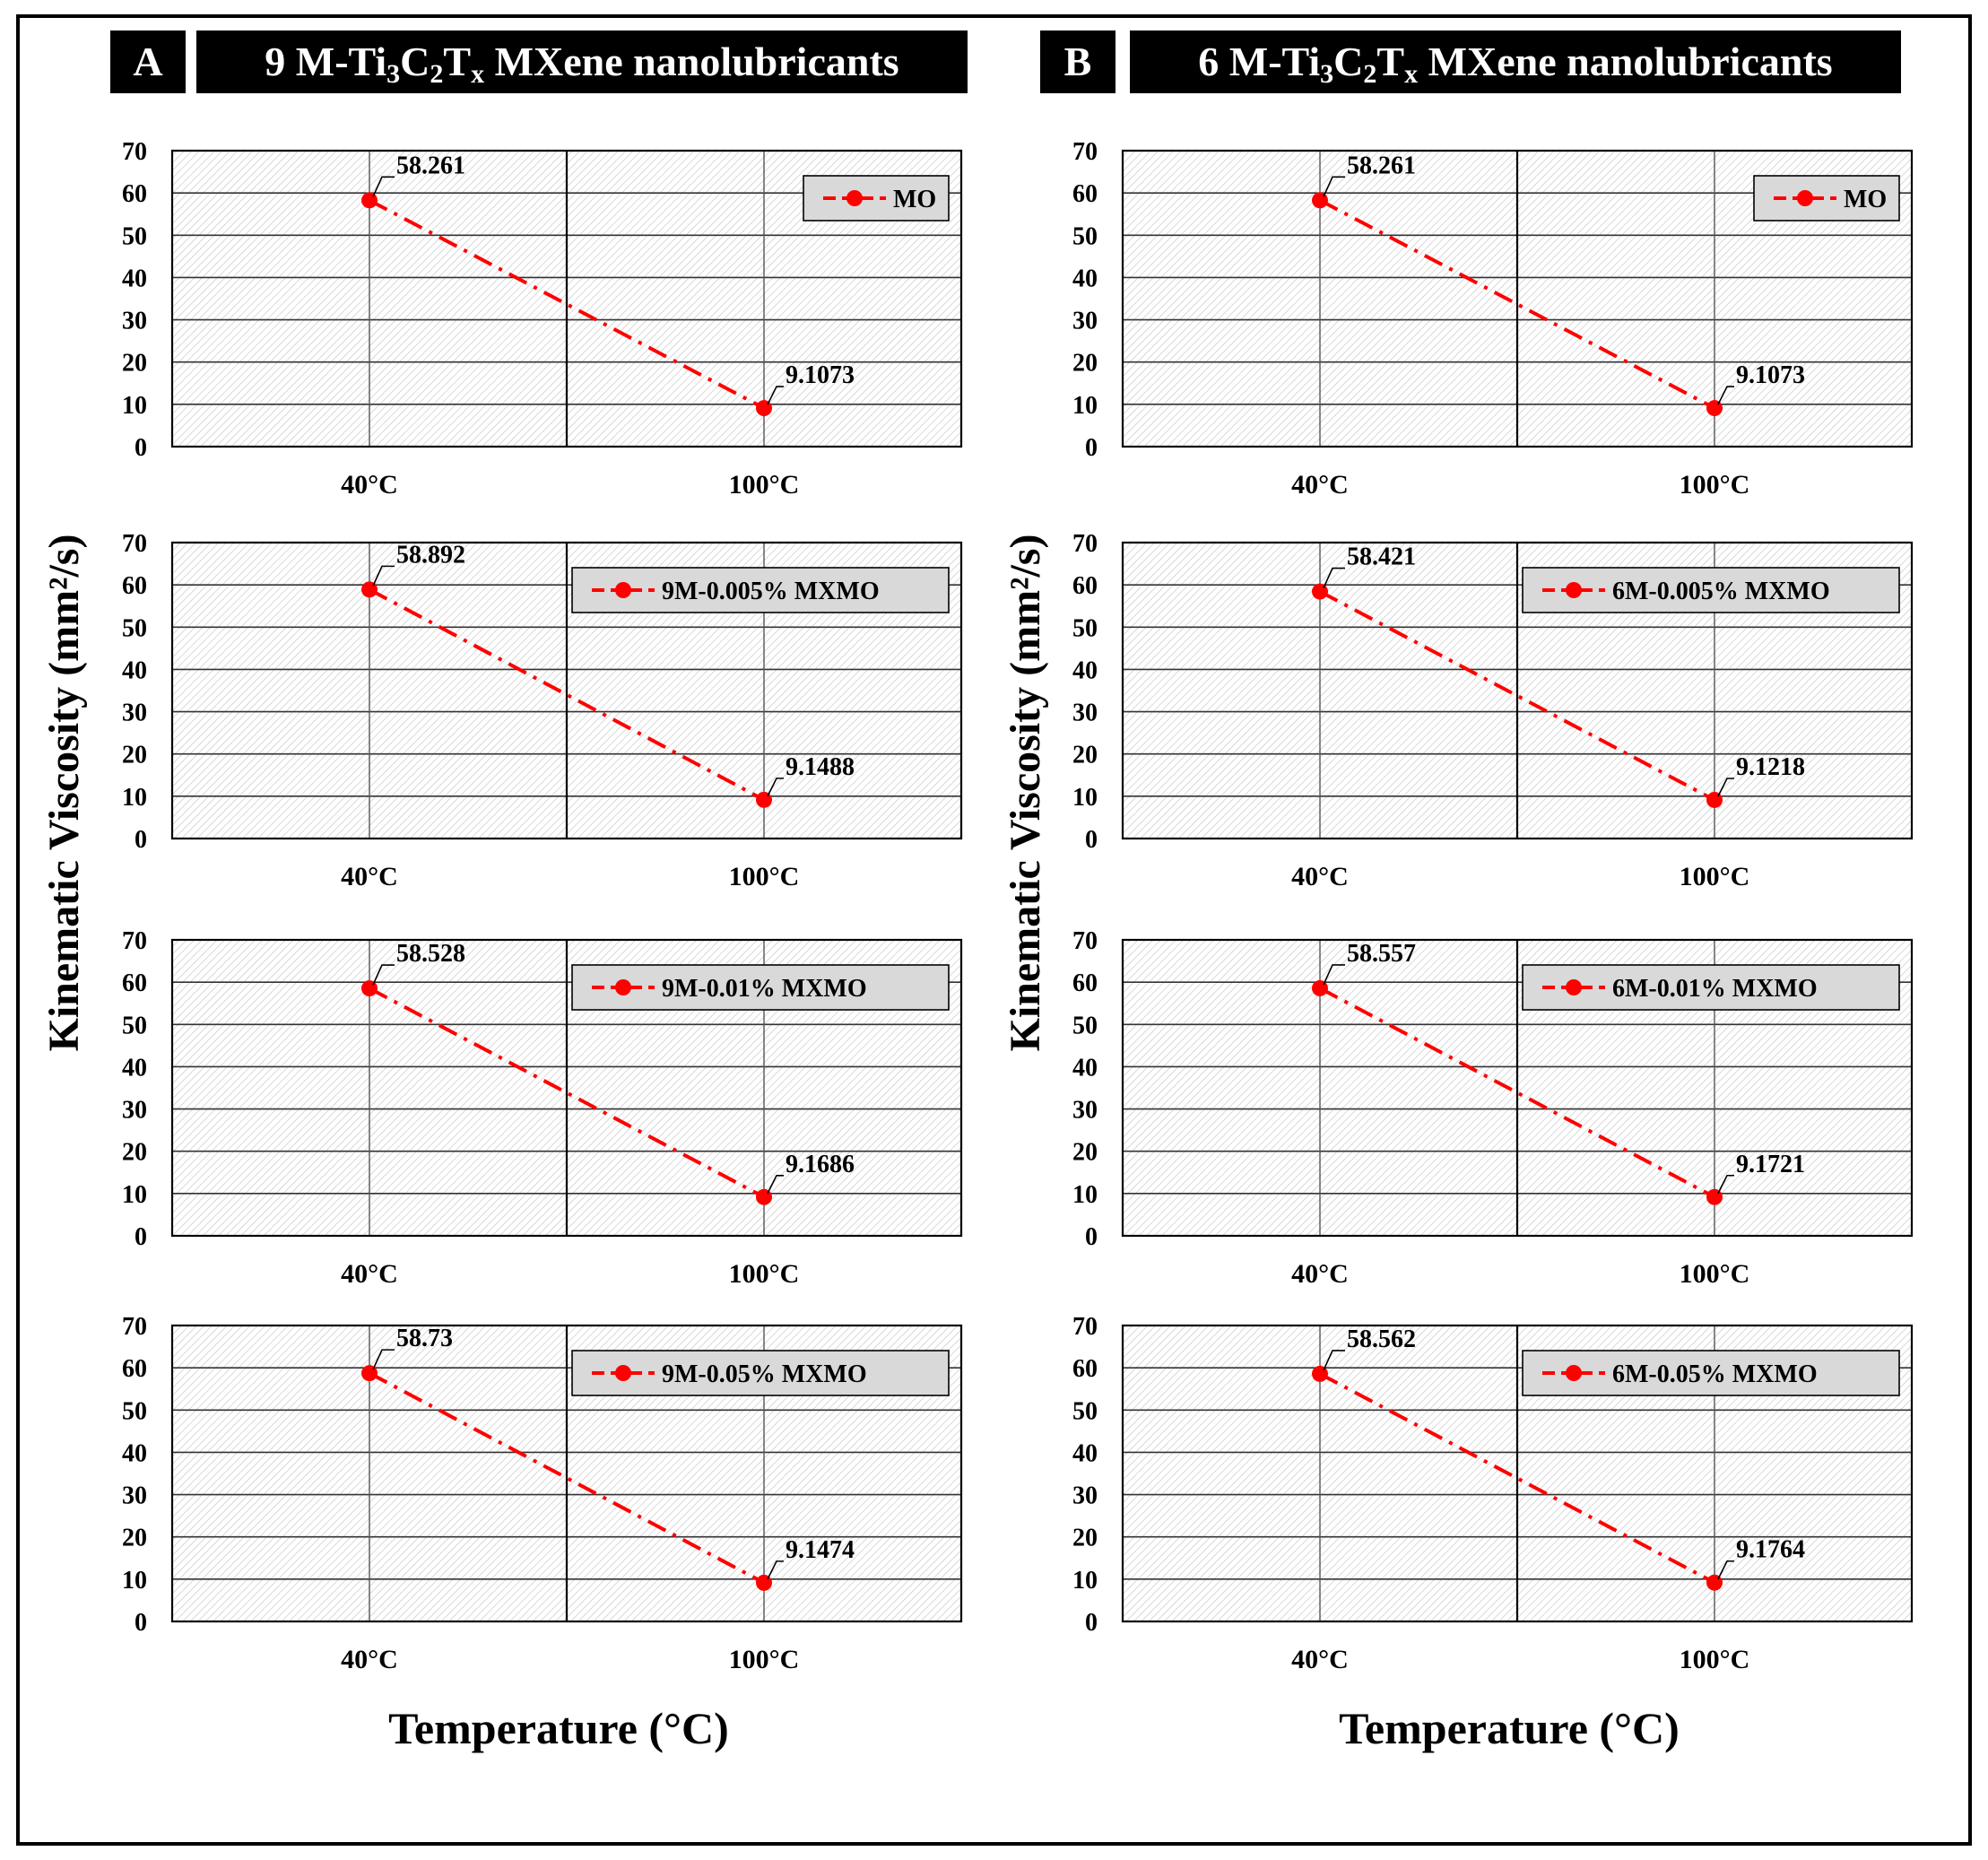 The width and height of the screenshot is (1988, 1860). I want to click on data-label: 58.562, so click(1381, 1339).